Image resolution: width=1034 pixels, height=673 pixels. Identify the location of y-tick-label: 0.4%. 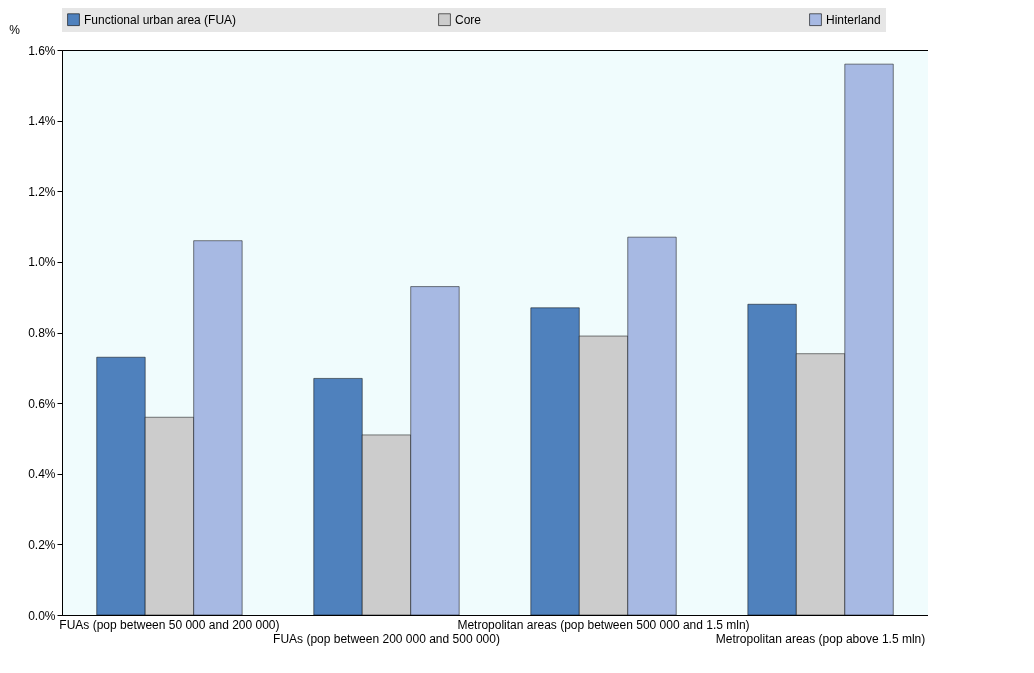
(42, 474).